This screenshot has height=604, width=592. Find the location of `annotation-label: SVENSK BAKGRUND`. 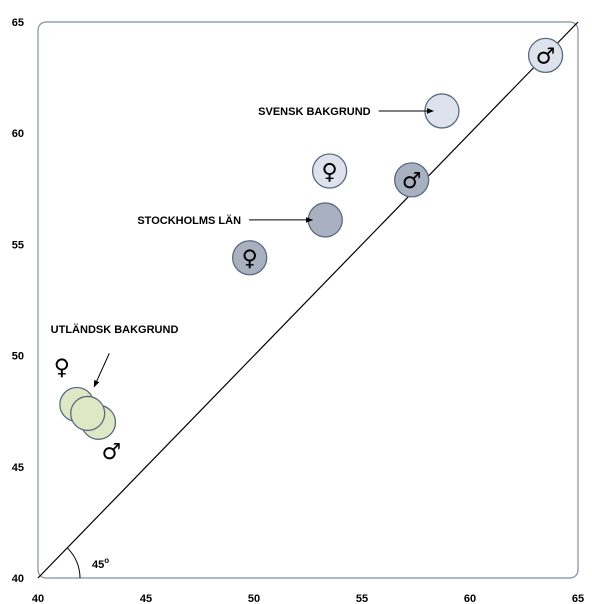

annotation-label: SVENSK BAKGRUND is located at coordinates (314, 112).